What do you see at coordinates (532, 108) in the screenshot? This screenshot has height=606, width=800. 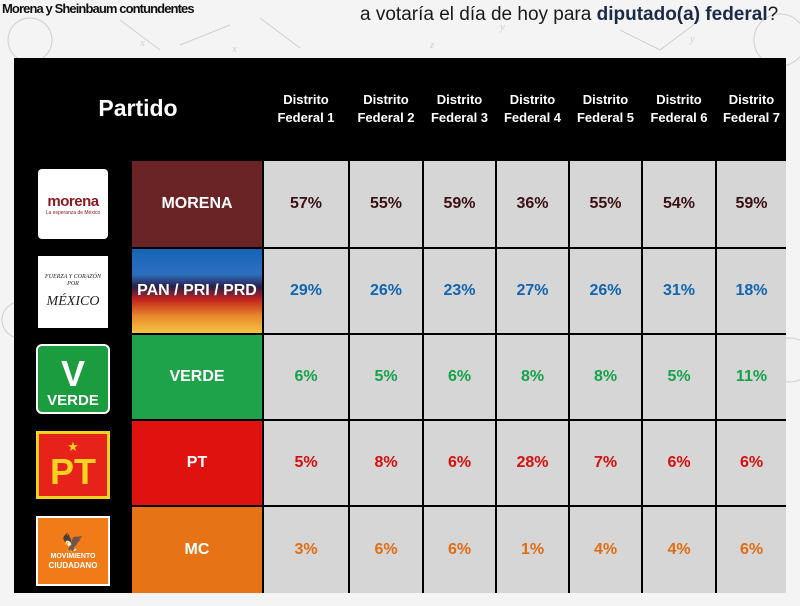 I see `column-header: Distrito Federal 4` at bounding box center [532, 108].